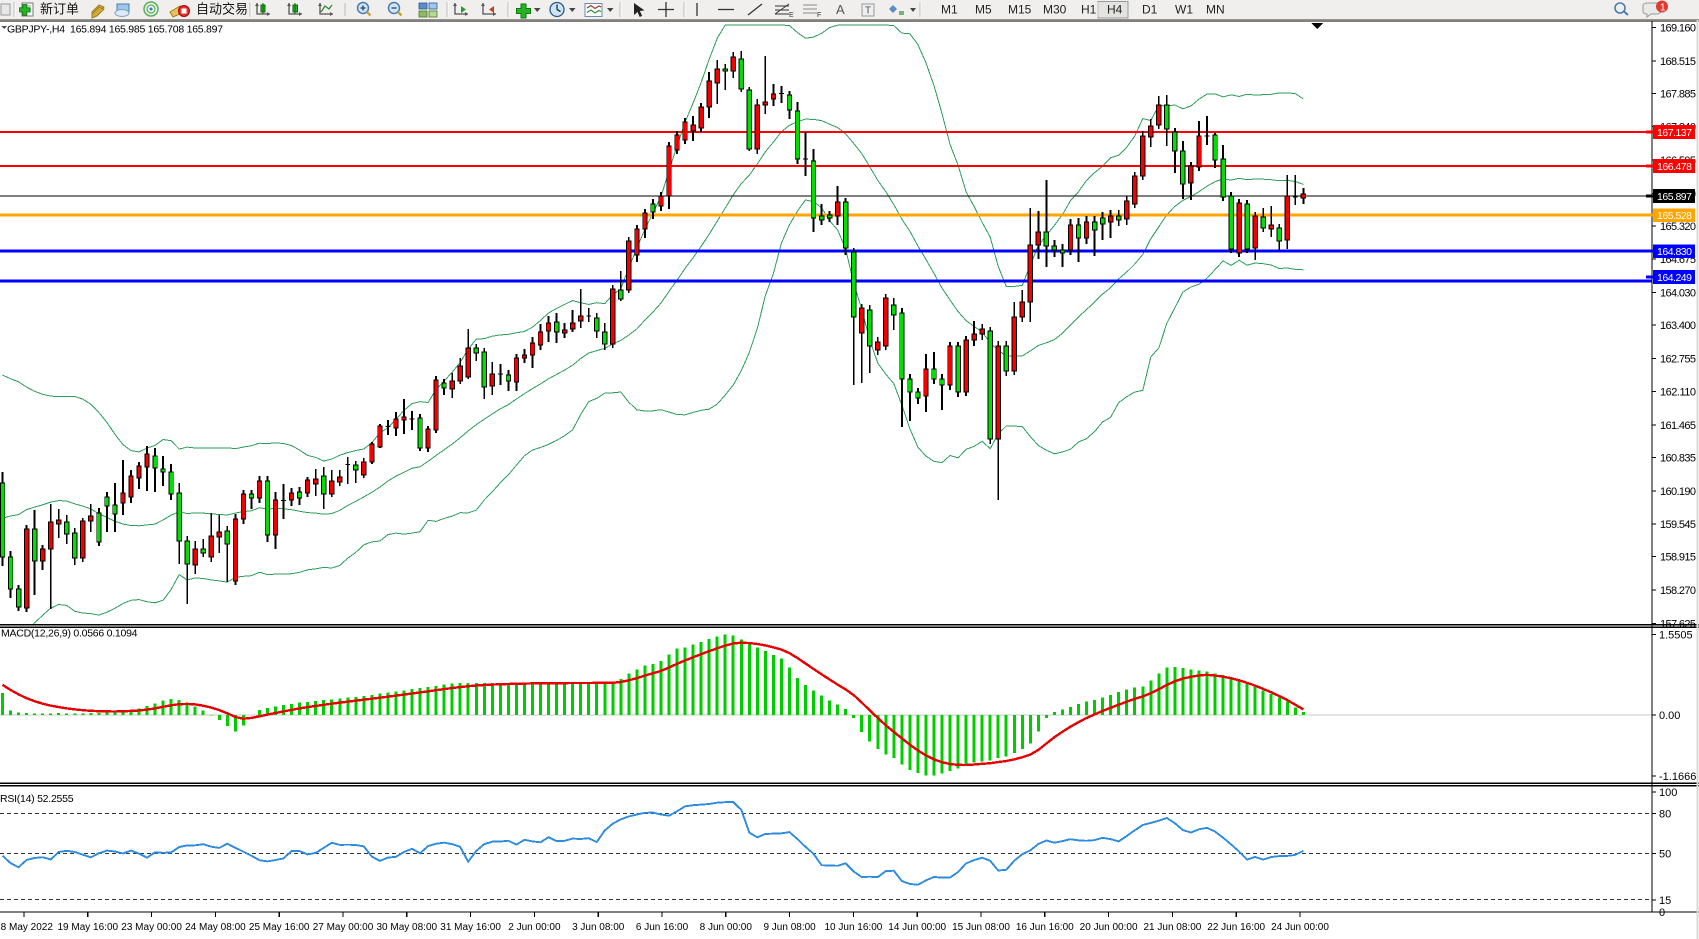 The image size is (1699, 939). I want to click on svg-text: 0, so click(1662, 913).